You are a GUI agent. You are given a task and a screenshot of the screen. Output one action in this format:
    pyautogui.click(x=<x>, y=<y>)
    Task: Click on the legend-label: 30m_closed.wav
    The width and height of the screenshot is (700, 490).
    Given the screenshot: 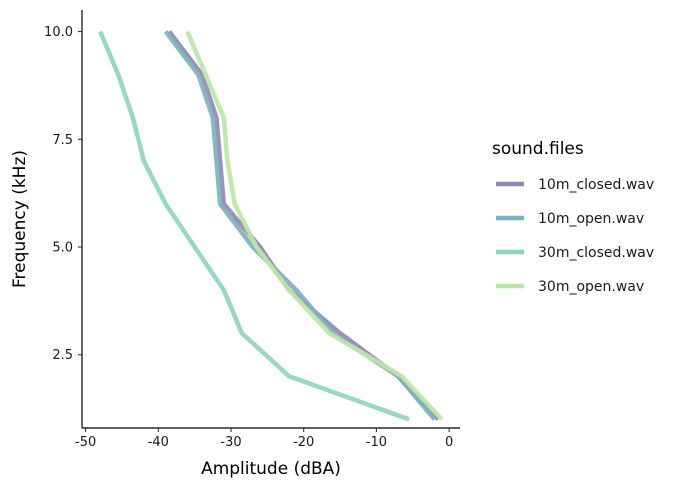 What is the action you would take?
    pyautogui.click(x=596, y=253)
    